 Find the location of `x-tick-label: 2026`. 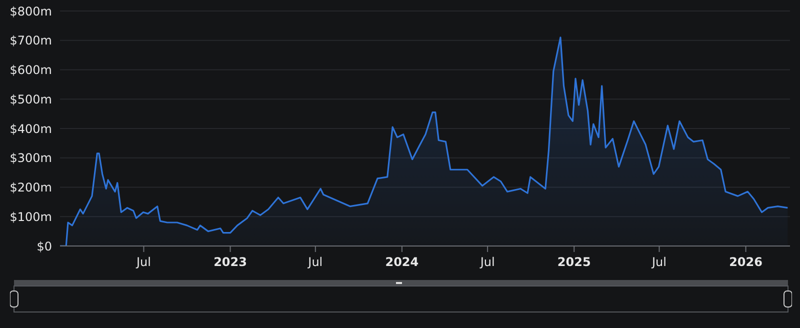

x-tick-label: 2026 is located at coordinates (745, 262).